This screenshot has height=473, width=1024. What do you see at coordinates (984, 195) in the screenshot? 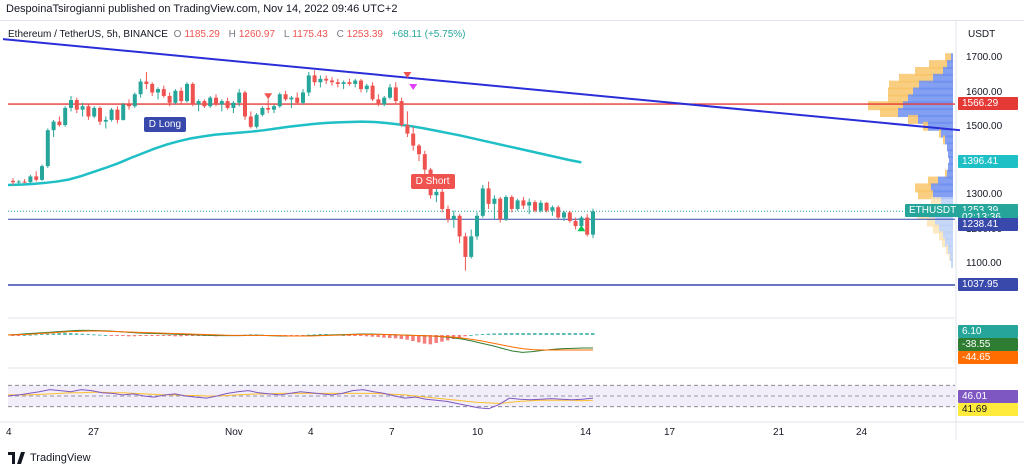
I see `y-axis-tick-label: 1300.00` at bounding box center [984, 195].